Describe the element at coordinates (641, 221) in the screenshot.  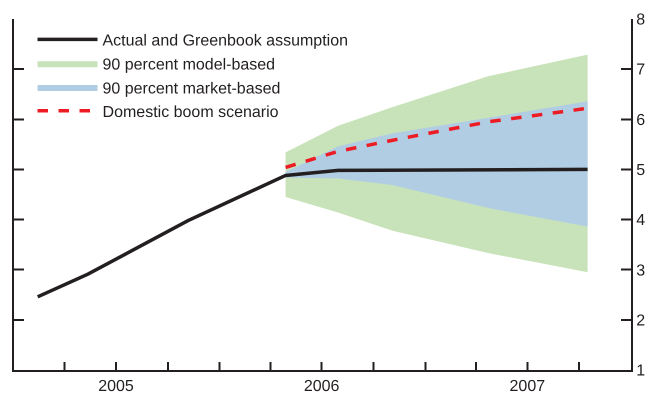
I see `y-tick-label: 4` at that location.